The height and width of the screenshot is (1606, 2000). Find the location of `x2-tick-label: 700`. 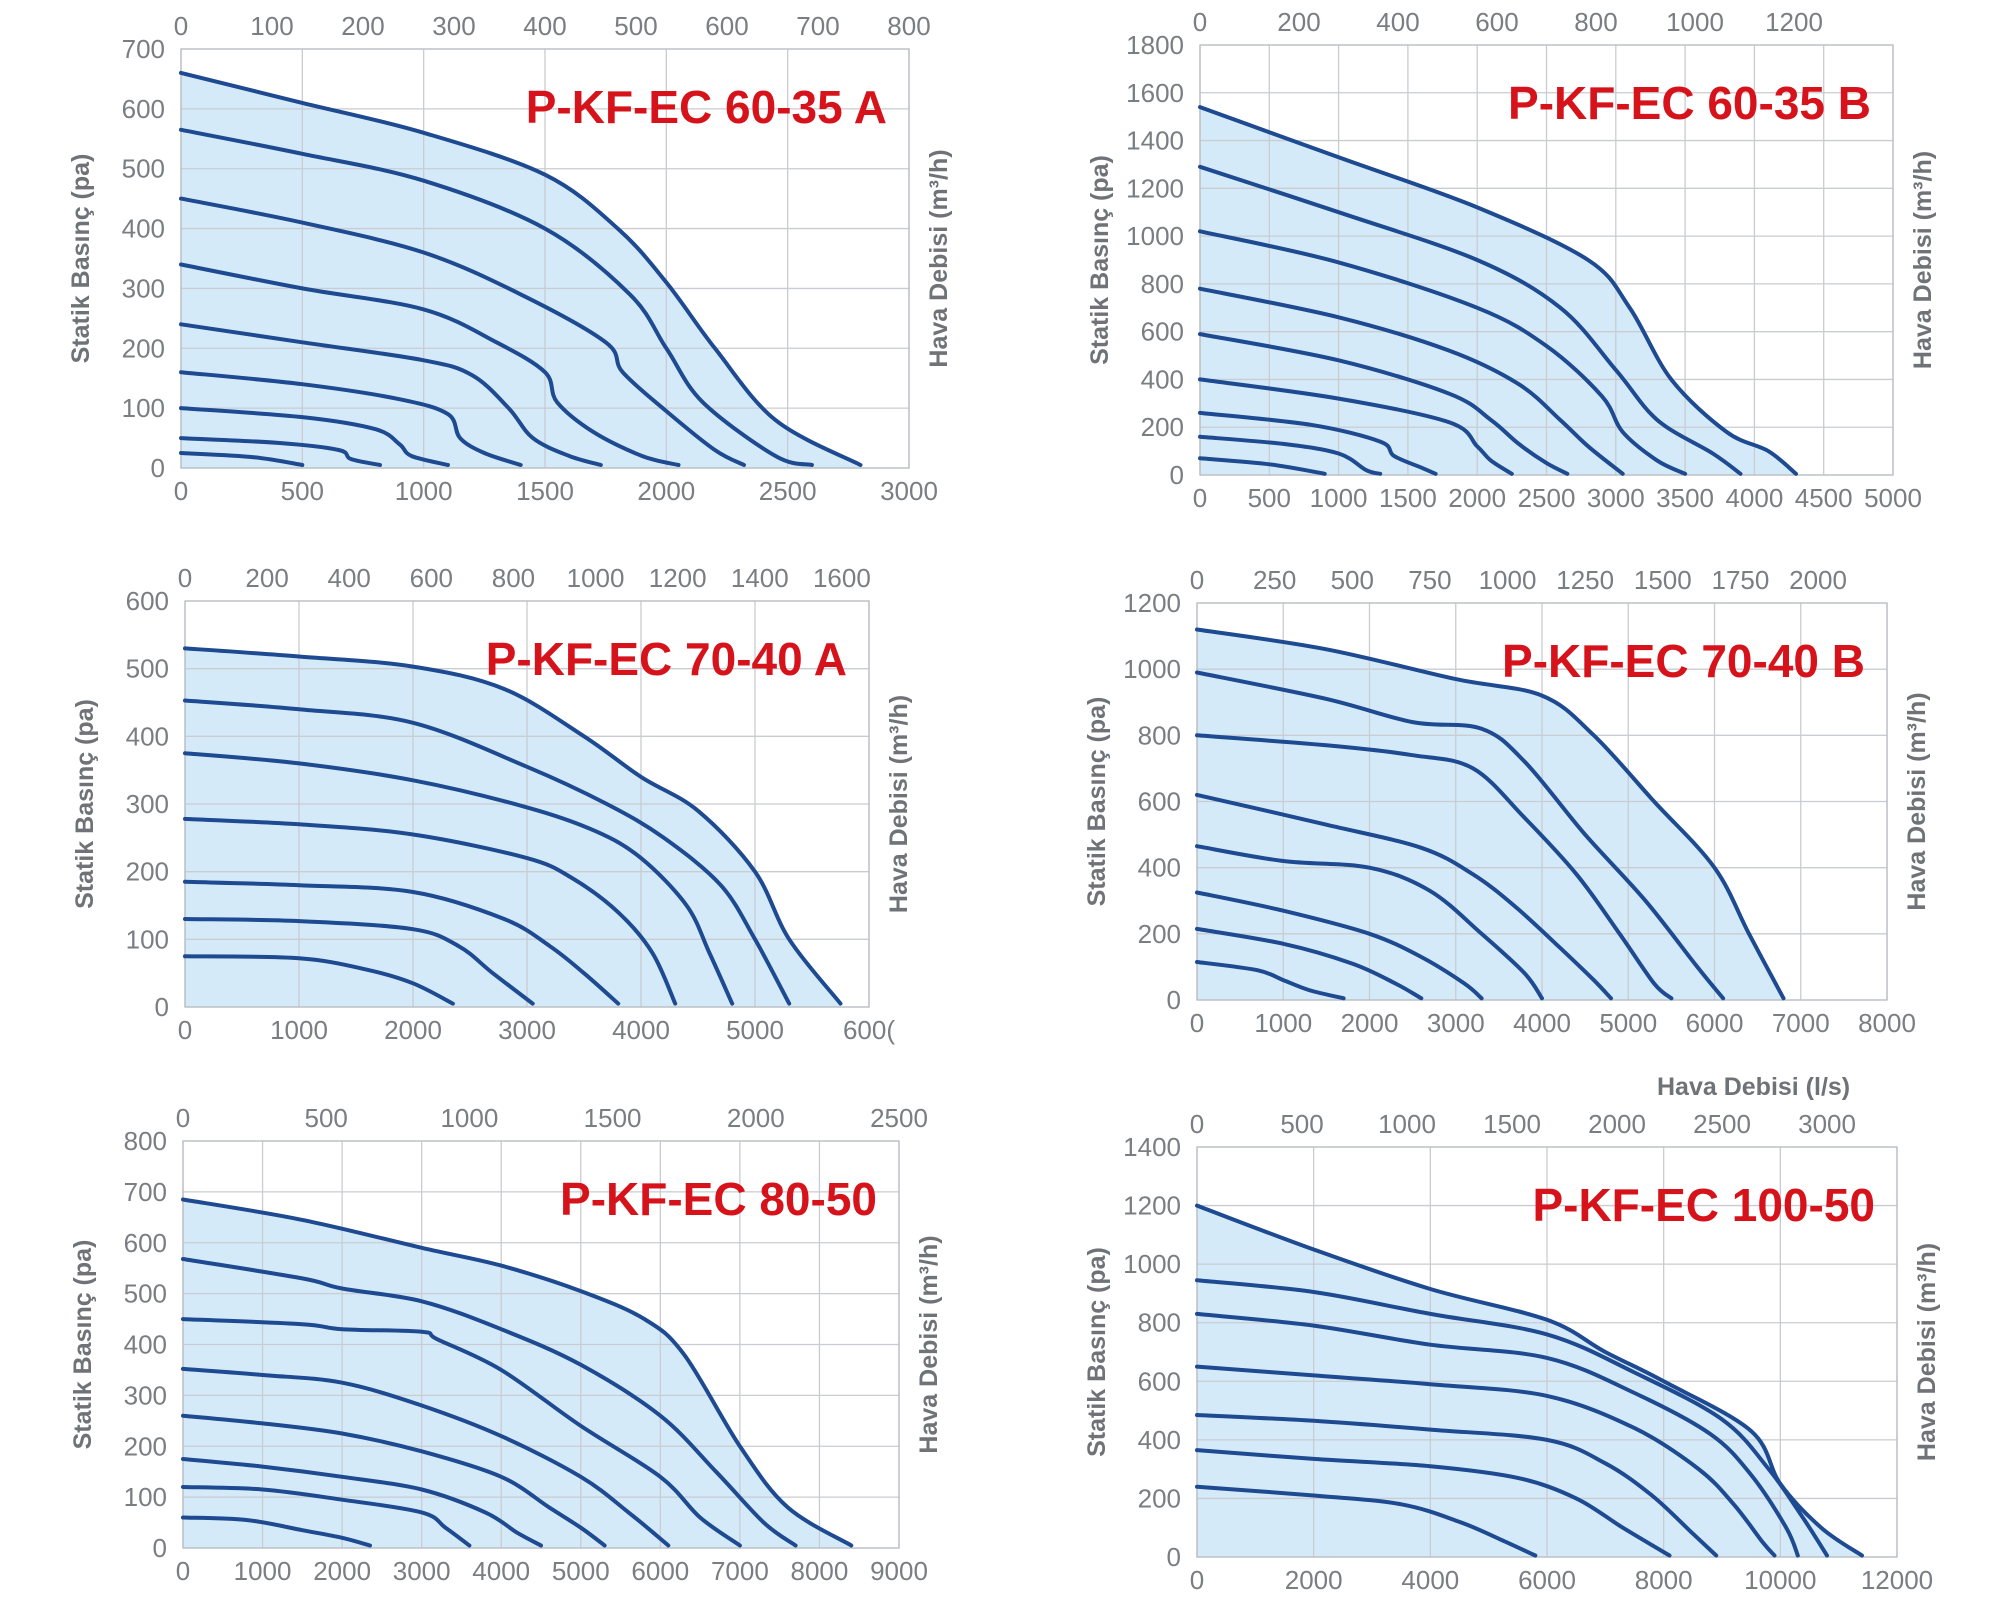

x2-tick-label: 700 is located at coordinates (817, 26).